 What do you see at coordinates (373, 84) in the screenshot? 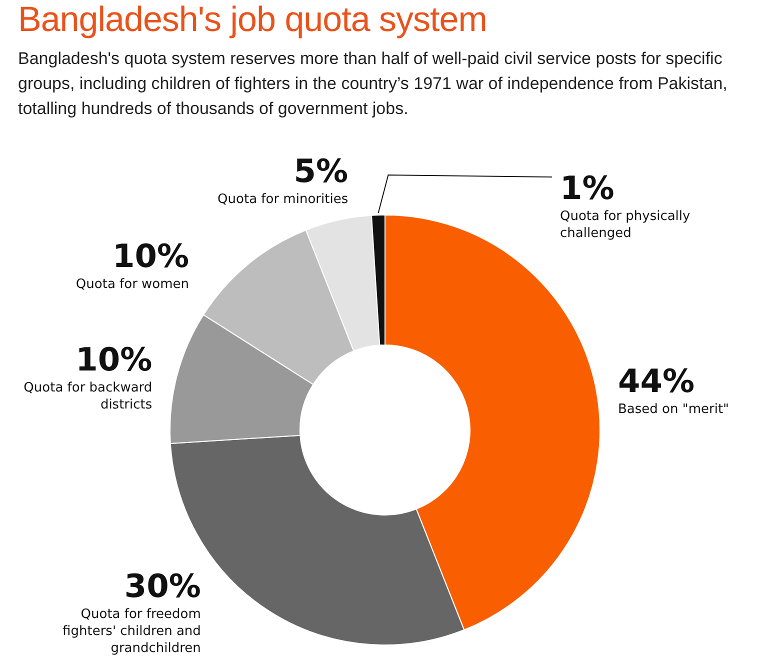
I see `chart-subtitle: Bangladesh's quota system reserves more than half of well-paid civil service posts for specific groups, including children of fighters in the country’s 1971 war of independence from Pakistan, totalling hundreds of thousands of government jobs.` at bounding box center [373, 84].